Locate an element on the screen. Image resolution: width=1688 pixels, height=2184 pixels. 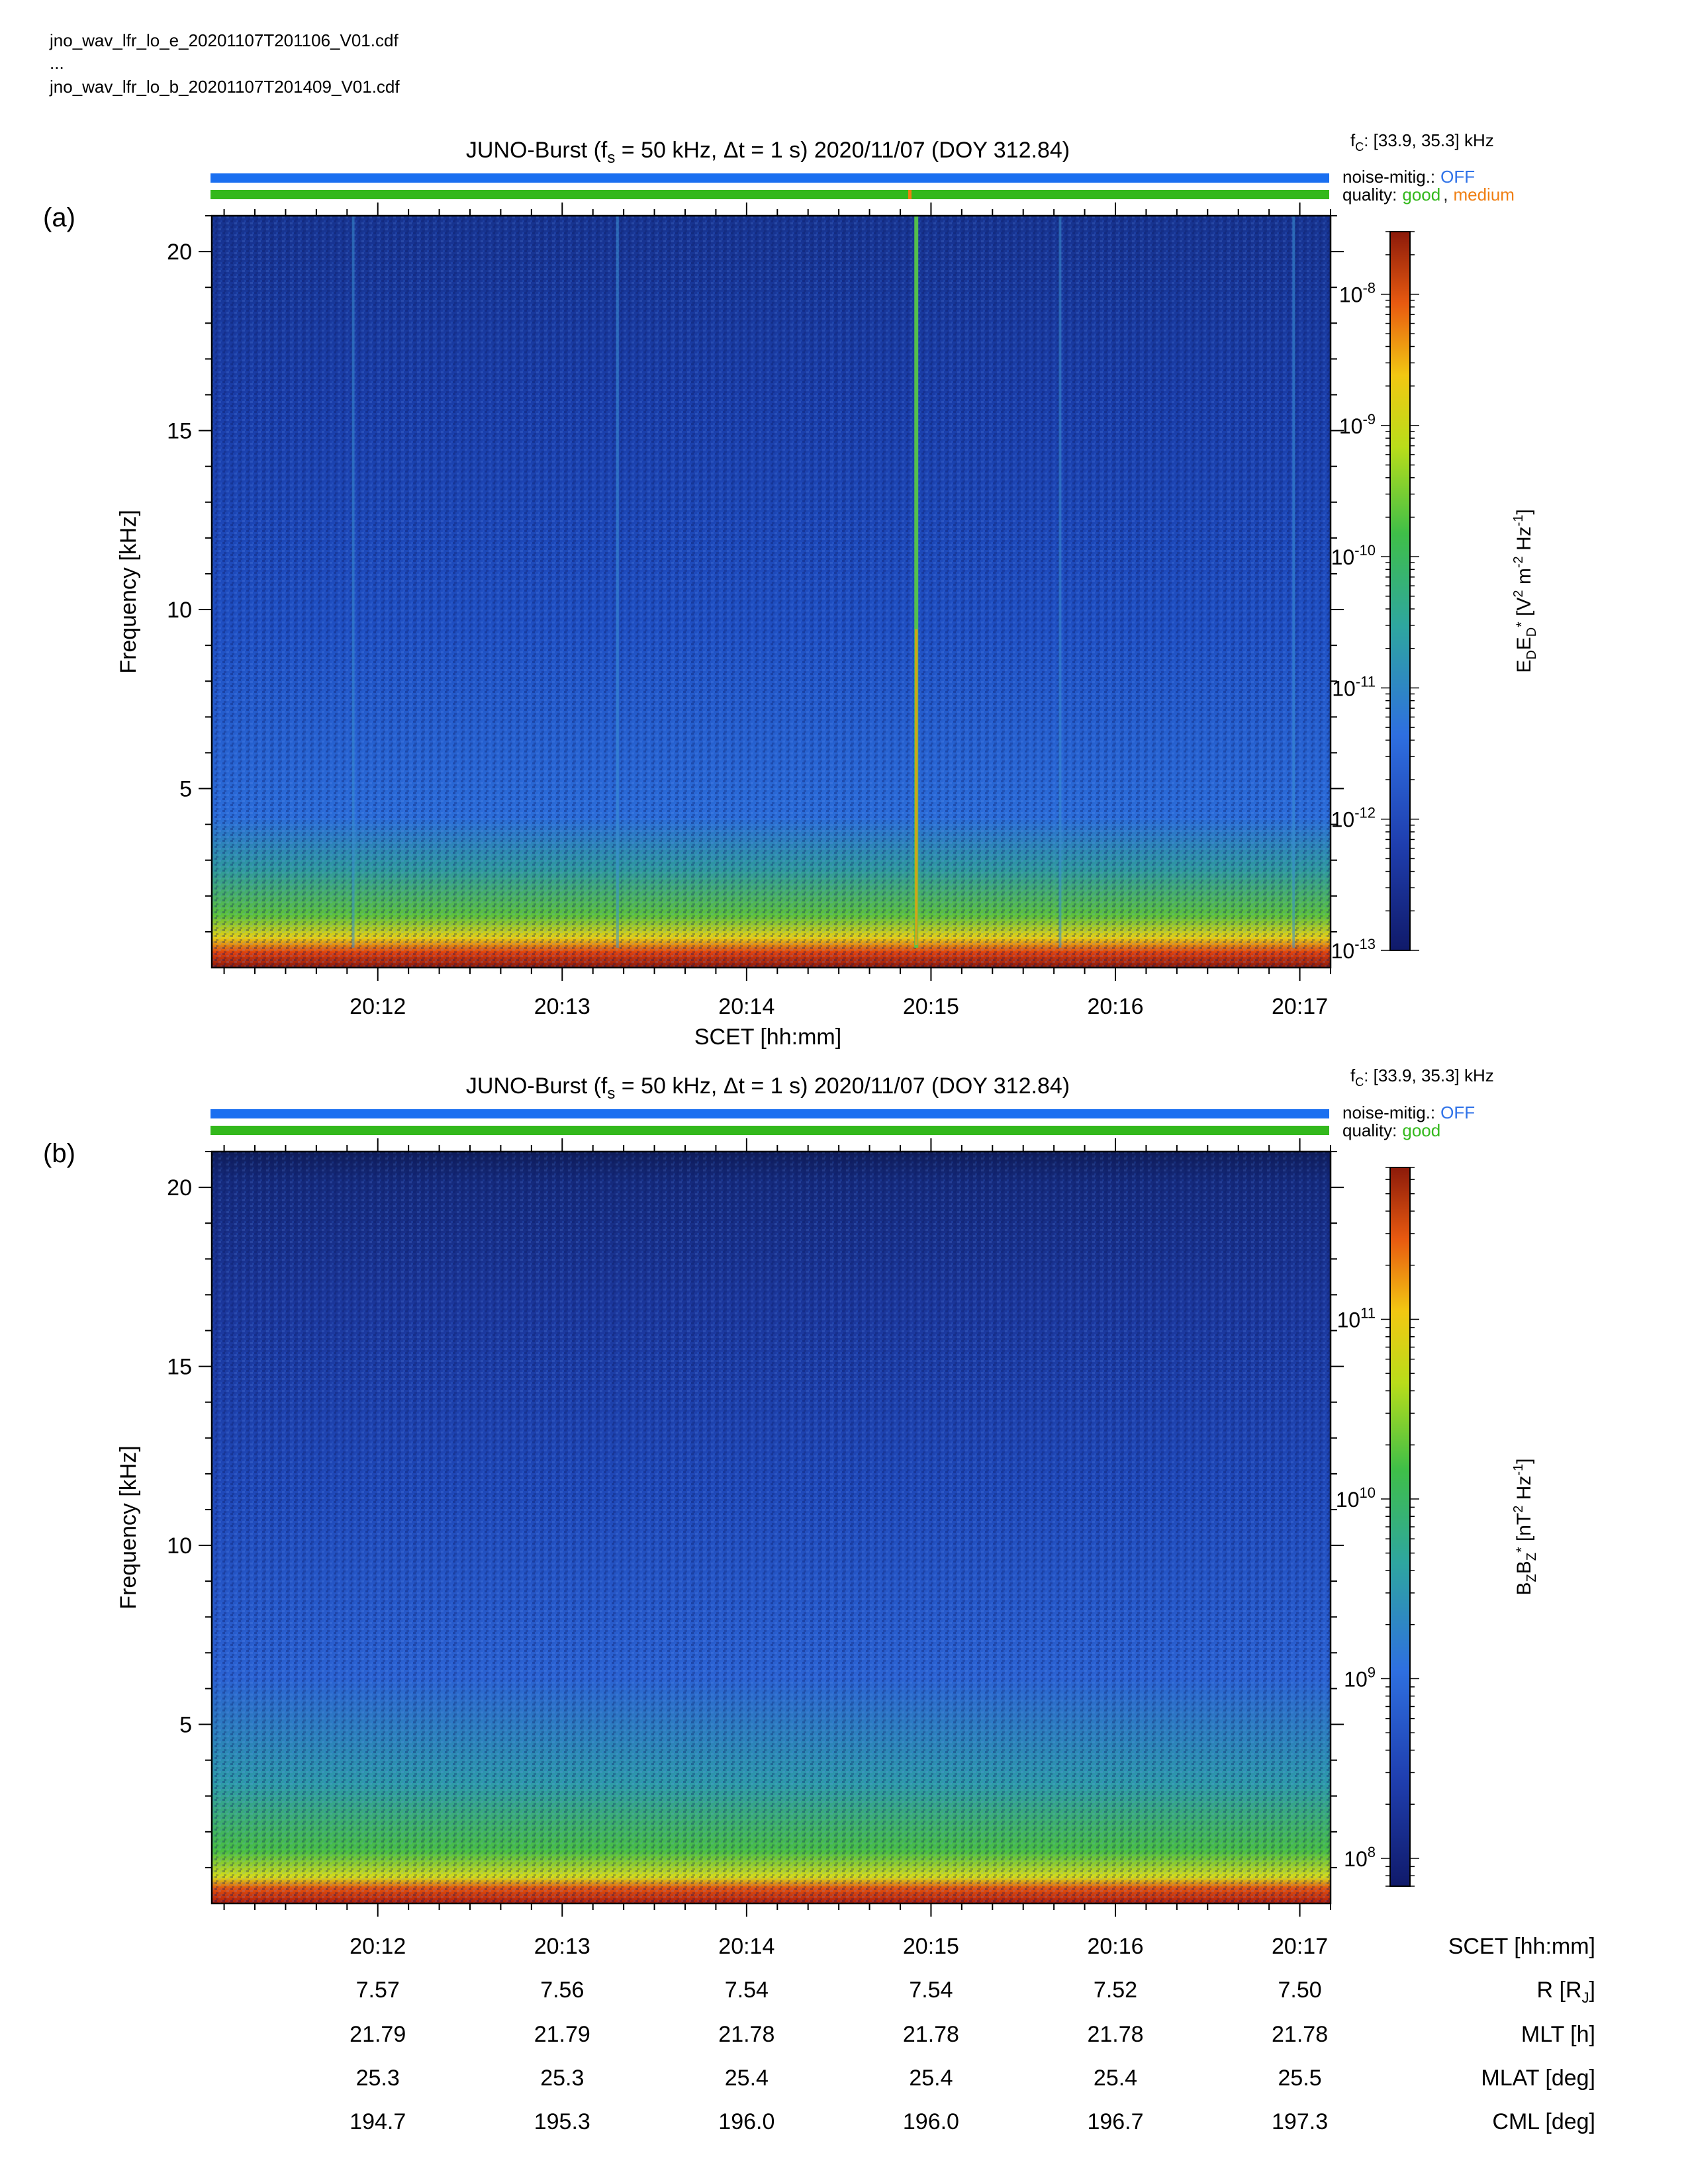
panel-a-colorbar is located at coordinates (1400, 591).